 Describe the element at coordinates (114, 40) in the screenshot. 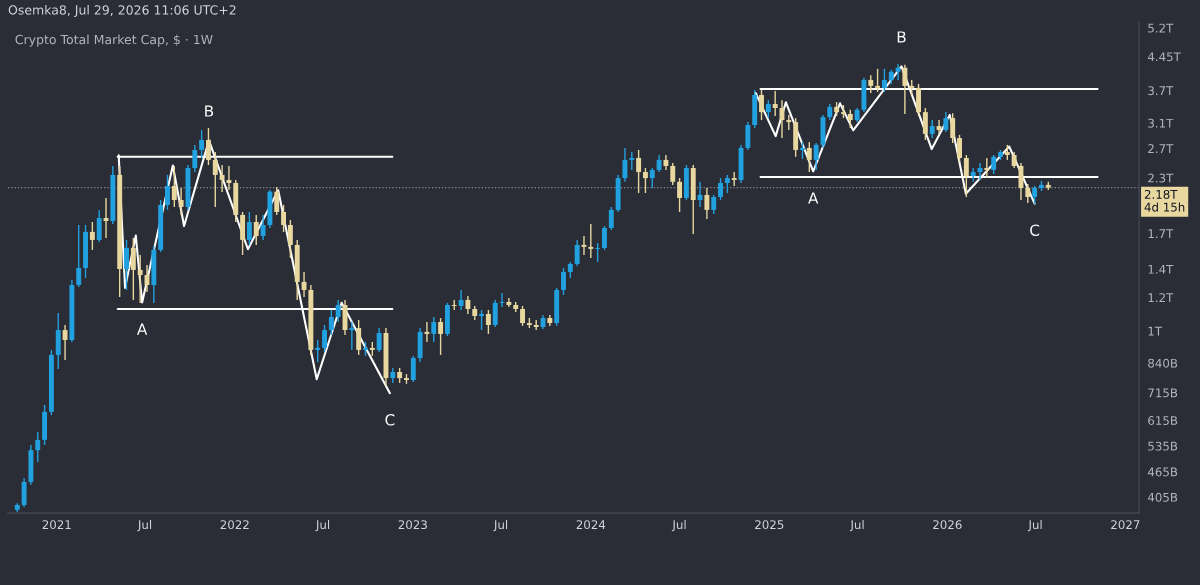

I see `text: Crypto Total Market Cap, $ · 1W` at that location.